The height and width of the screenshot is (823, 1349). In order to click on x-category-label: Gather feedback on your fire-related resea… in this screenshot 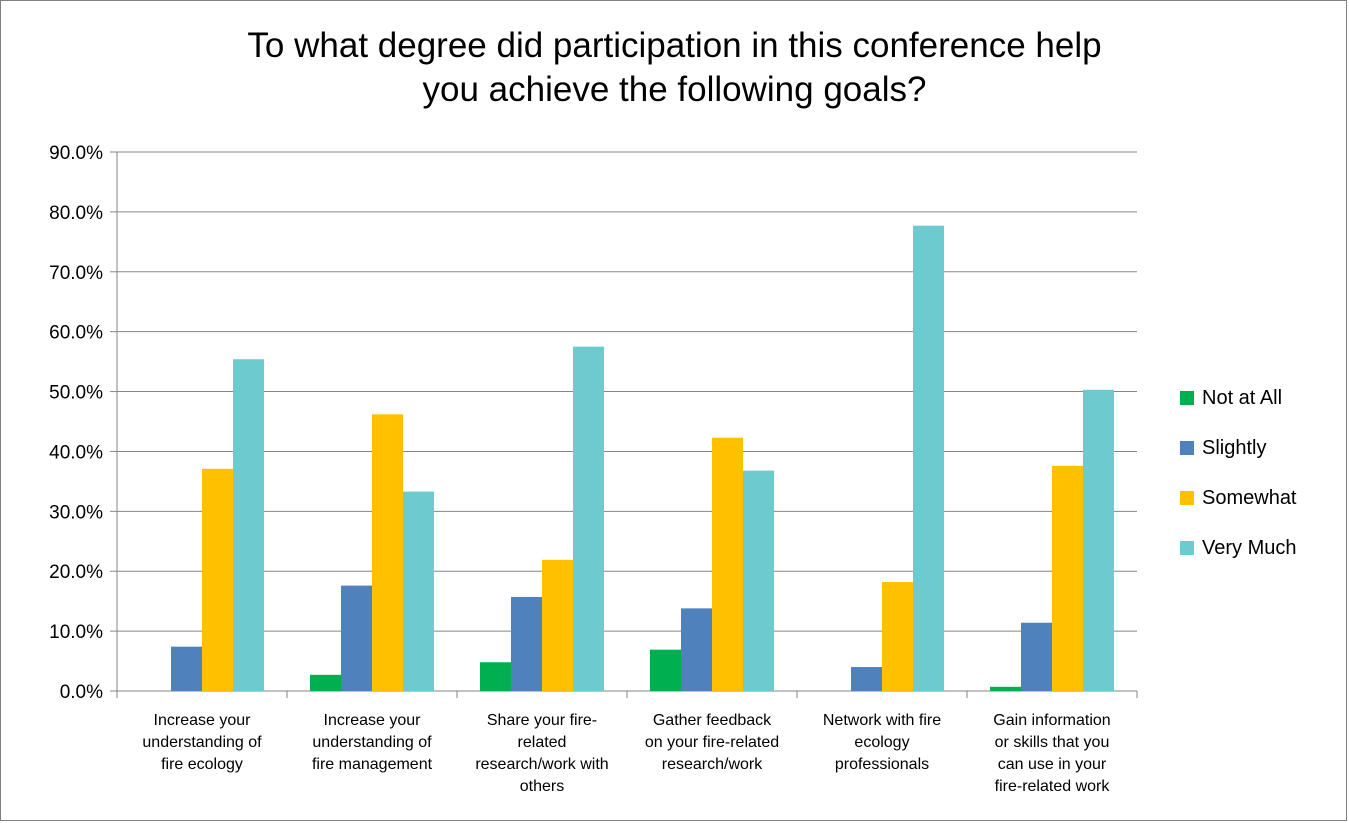, I will do `click(712, 743)`.